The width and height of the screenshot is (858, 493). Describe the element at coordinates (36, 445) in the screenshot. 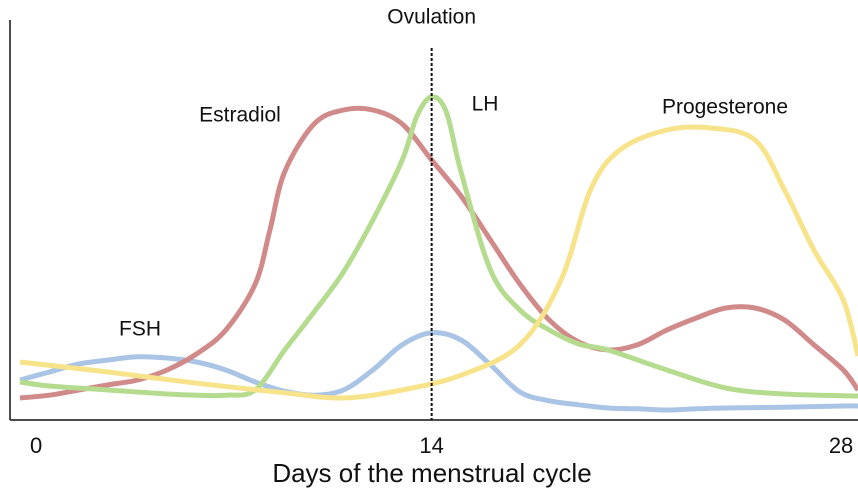

I see `x-tick-label: 0` at that location.